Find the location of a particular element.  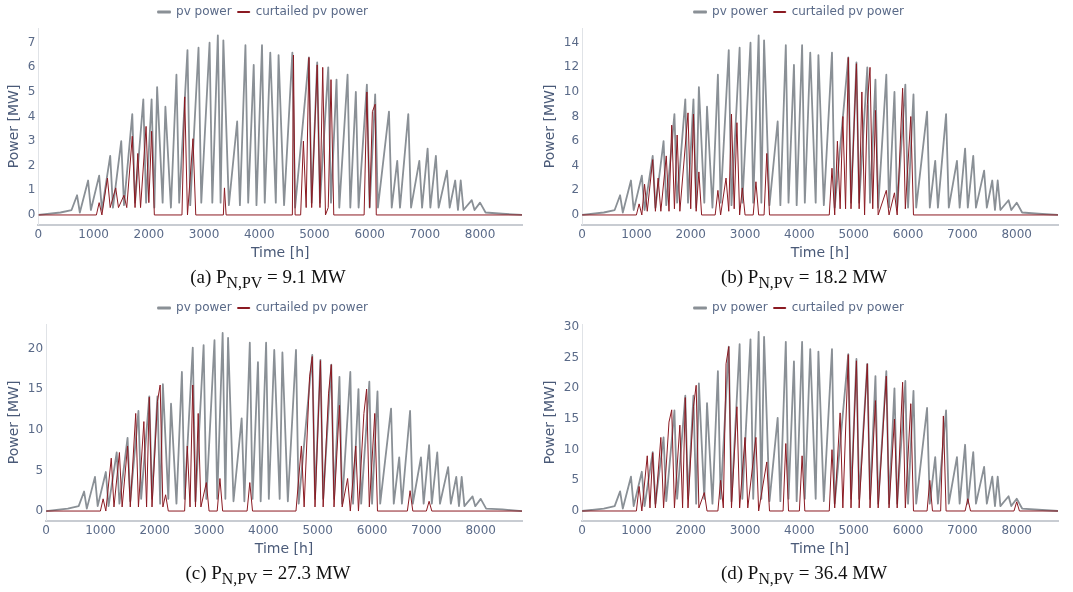

y-tick-label: 1 is located at coordinates (31, 189).